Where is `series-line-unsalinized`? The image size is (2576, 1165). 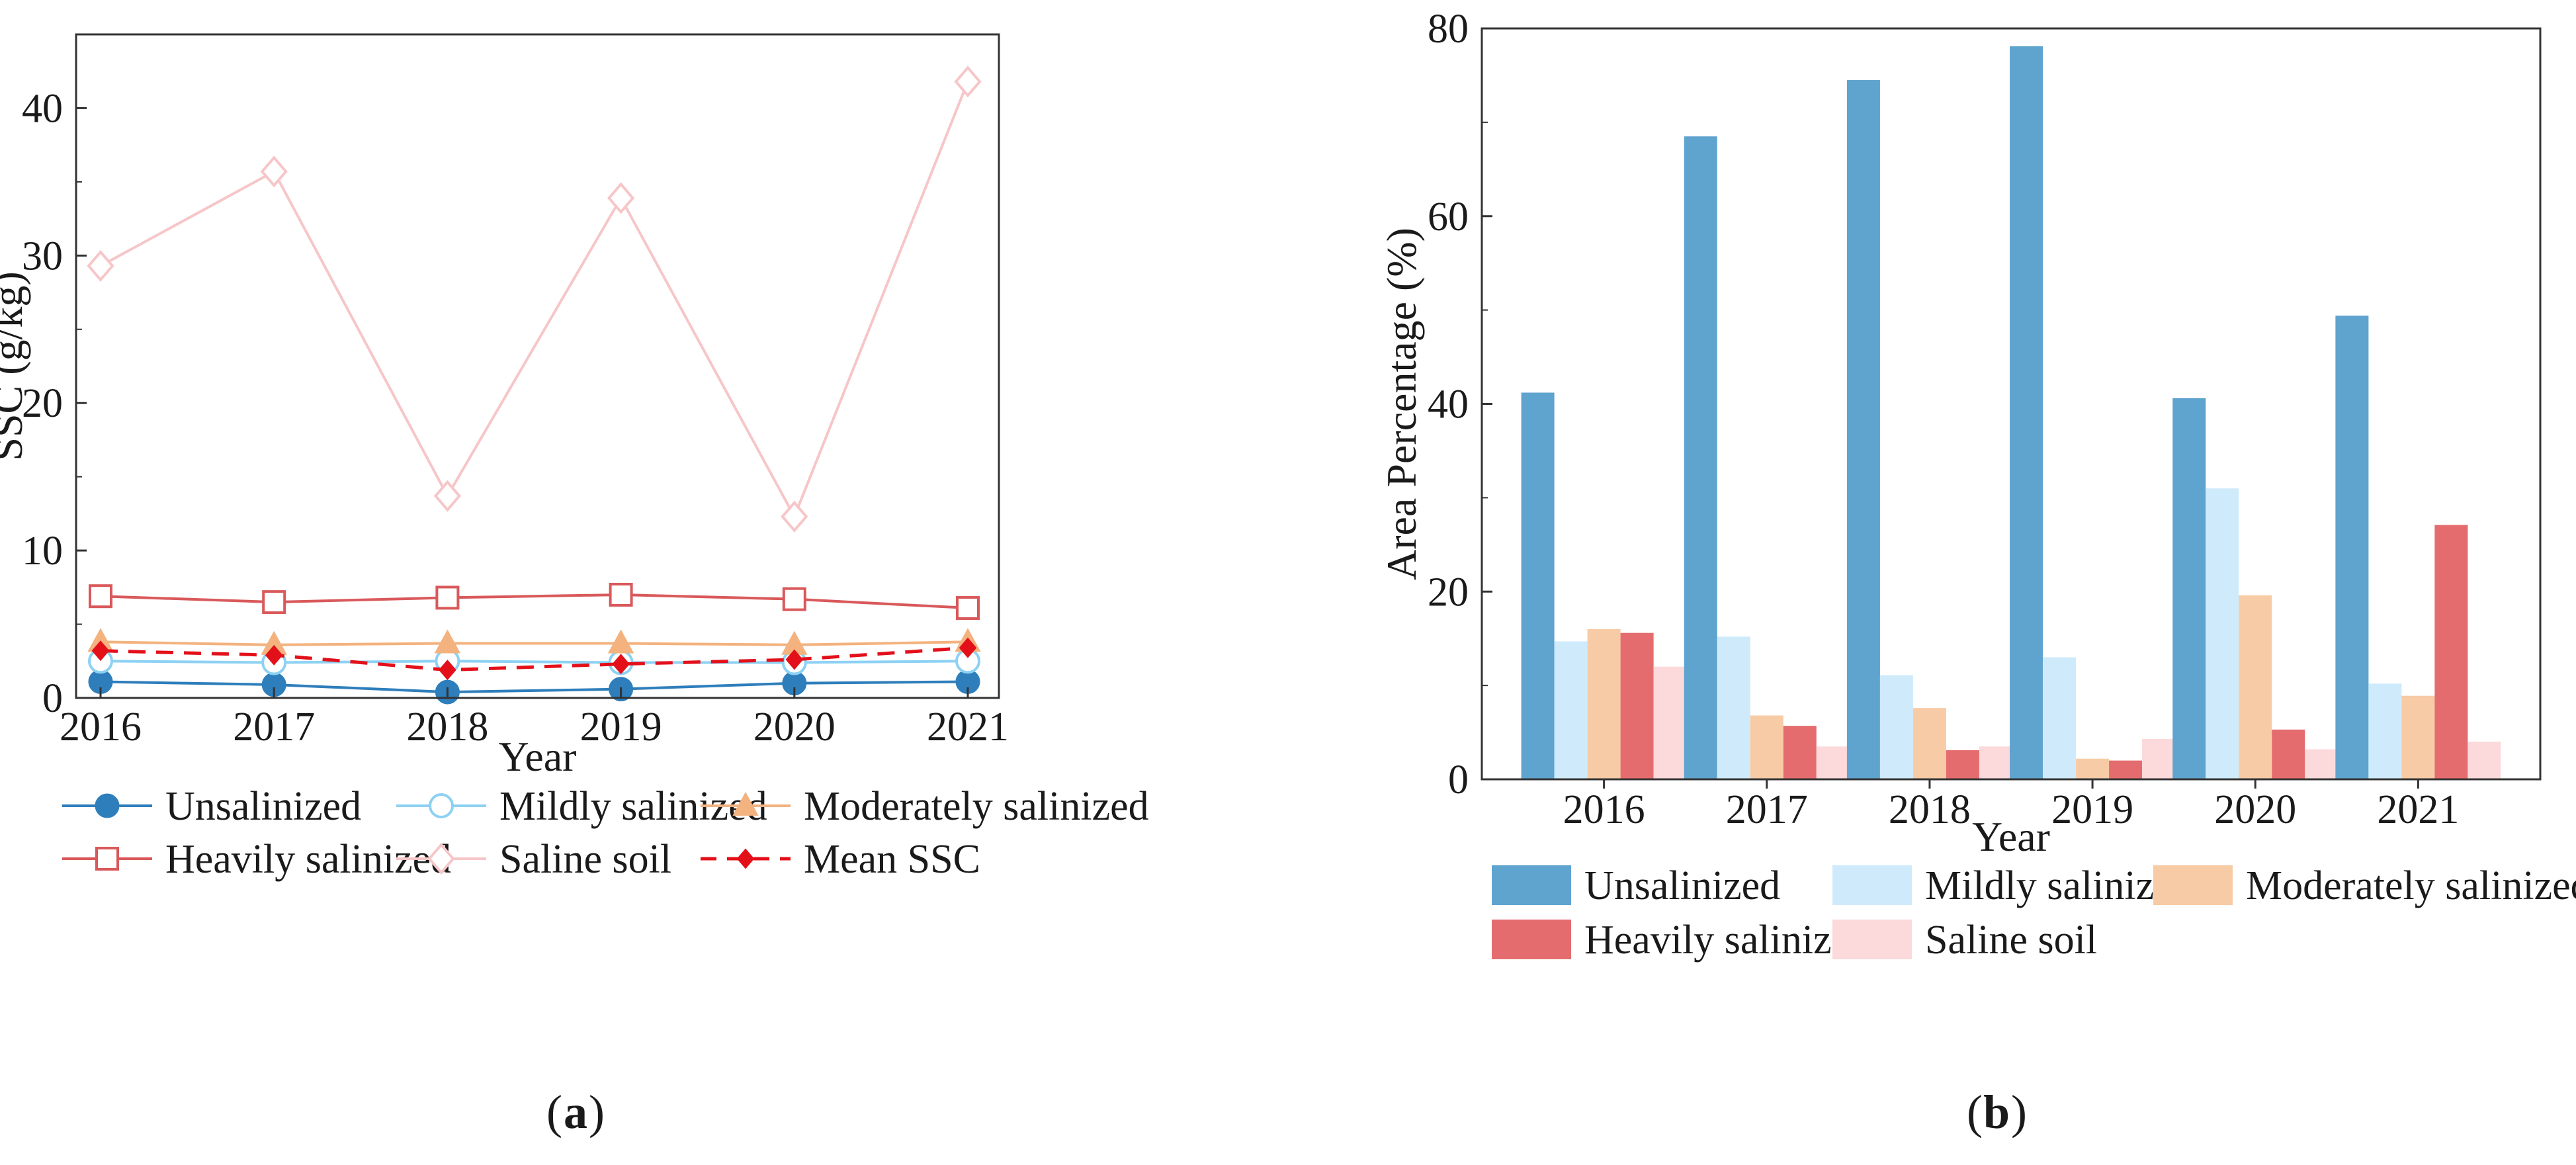 series-line-unsalinized is located at coordinates (534, 687).